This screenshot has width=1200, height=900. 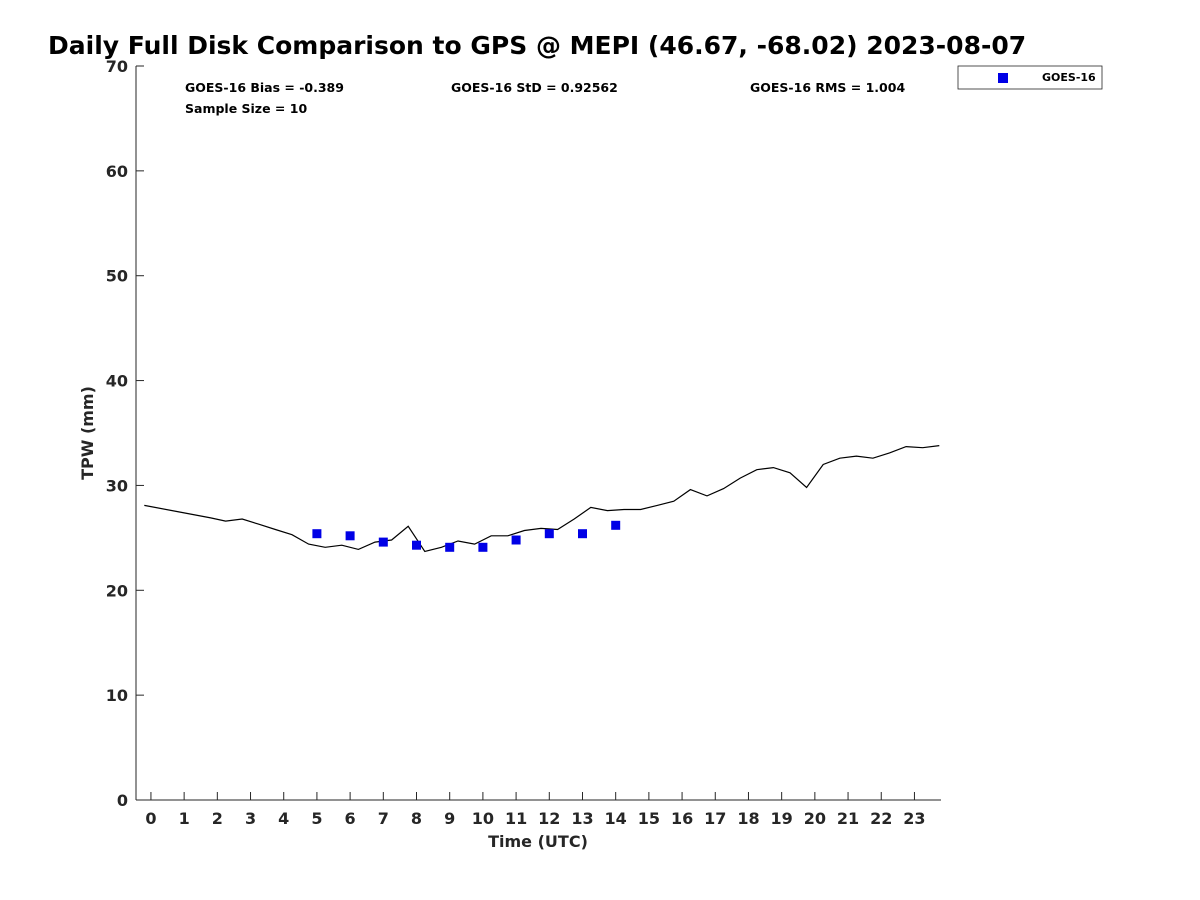 What do you see at coordinates (117, 381) in the screenshot?
I see `y-tick-label: 40` at bounding box center [117, 381].